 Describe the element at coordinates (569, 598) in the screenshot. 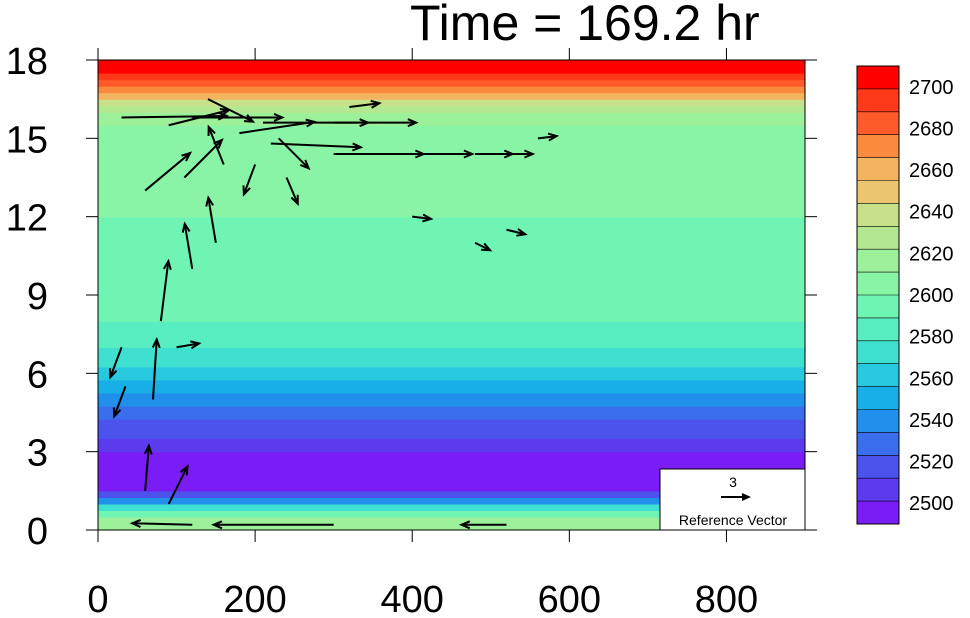

I see `x-tick-label: 600` at that location.